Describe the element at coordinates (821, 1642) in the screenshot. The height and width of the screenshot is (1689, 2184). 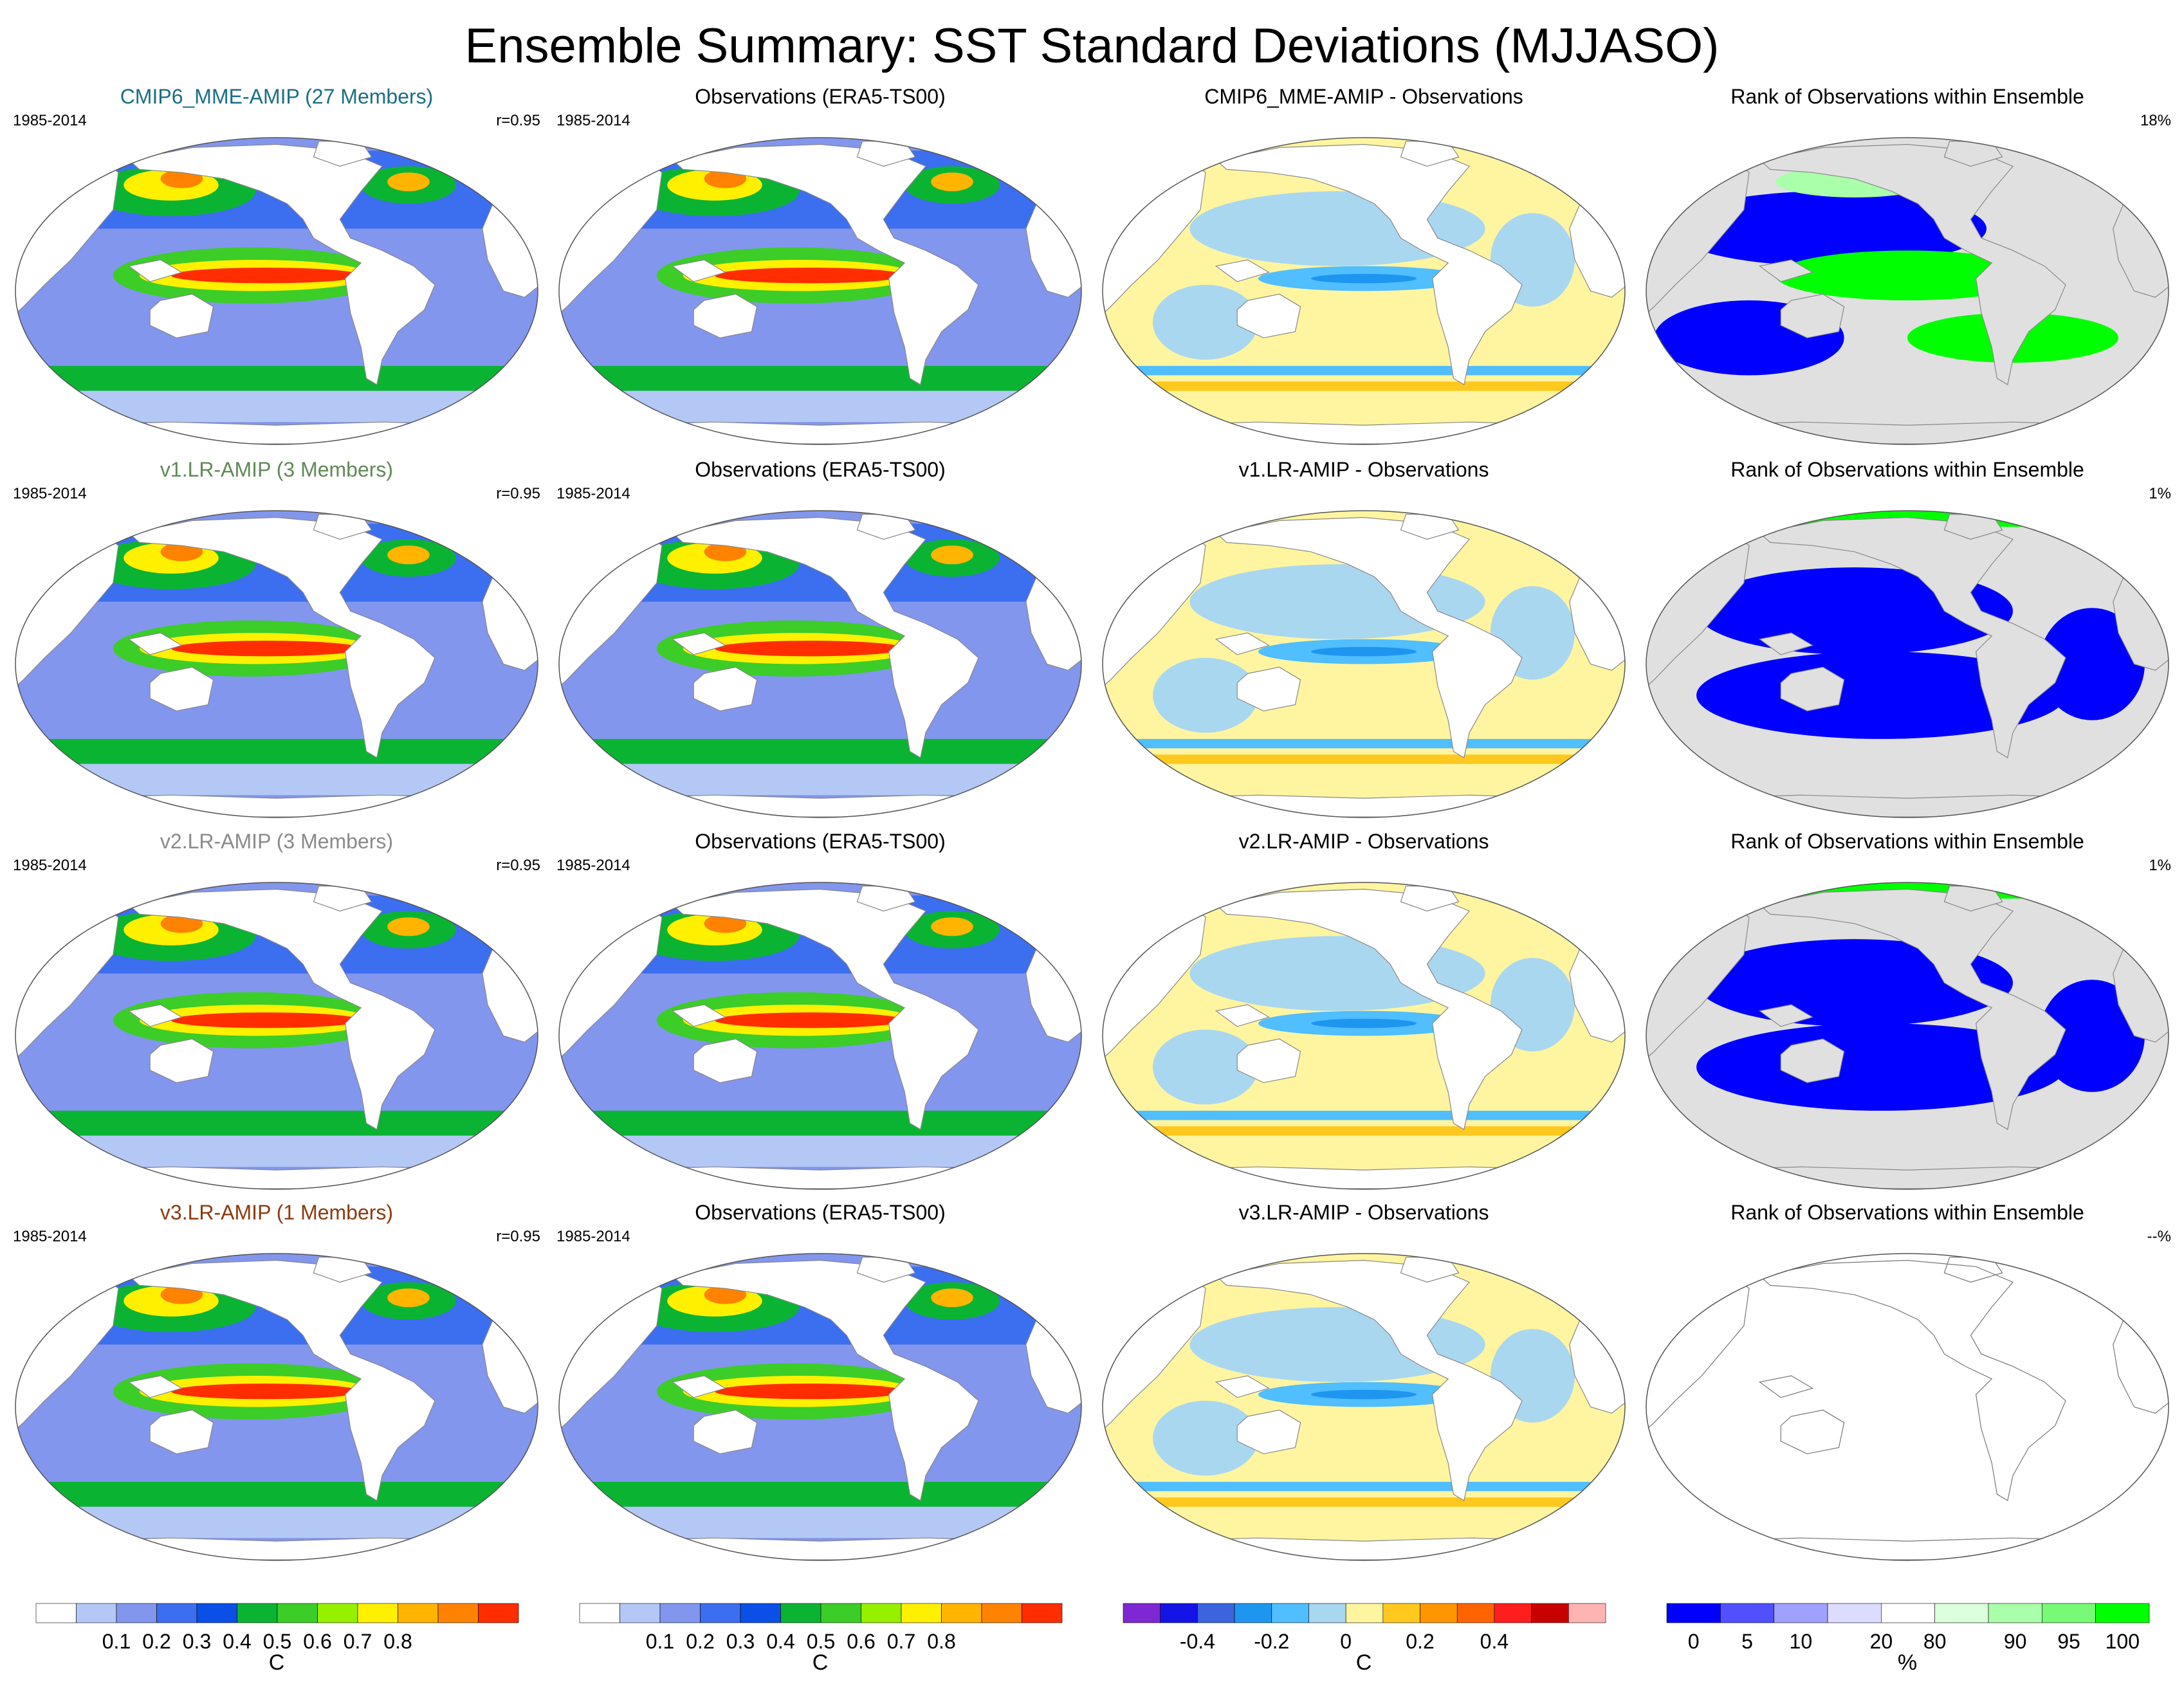
I see `colorbar-tick-label: 0.5` at that location.